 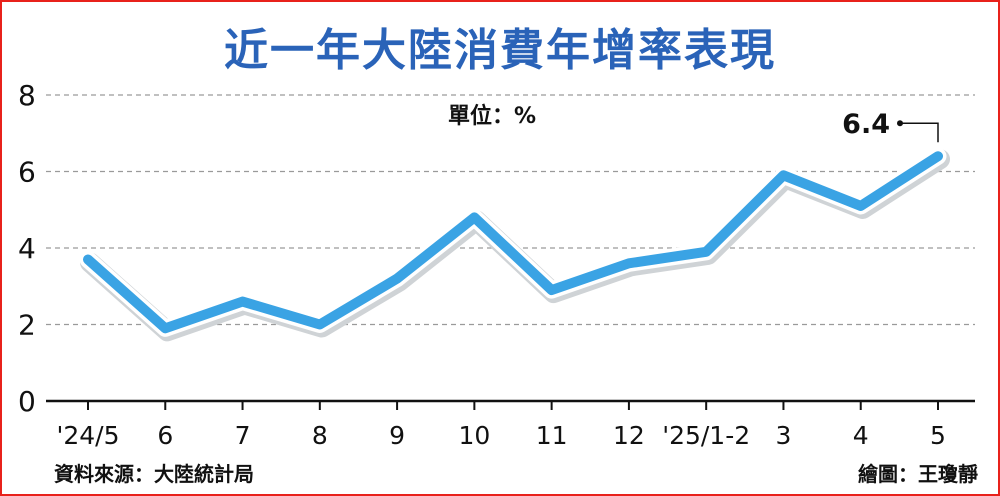 What do you see at coordinates (492, 116) in the screenshot?
I see `unit-label: 單位：%` at bounding box center [492, 116].